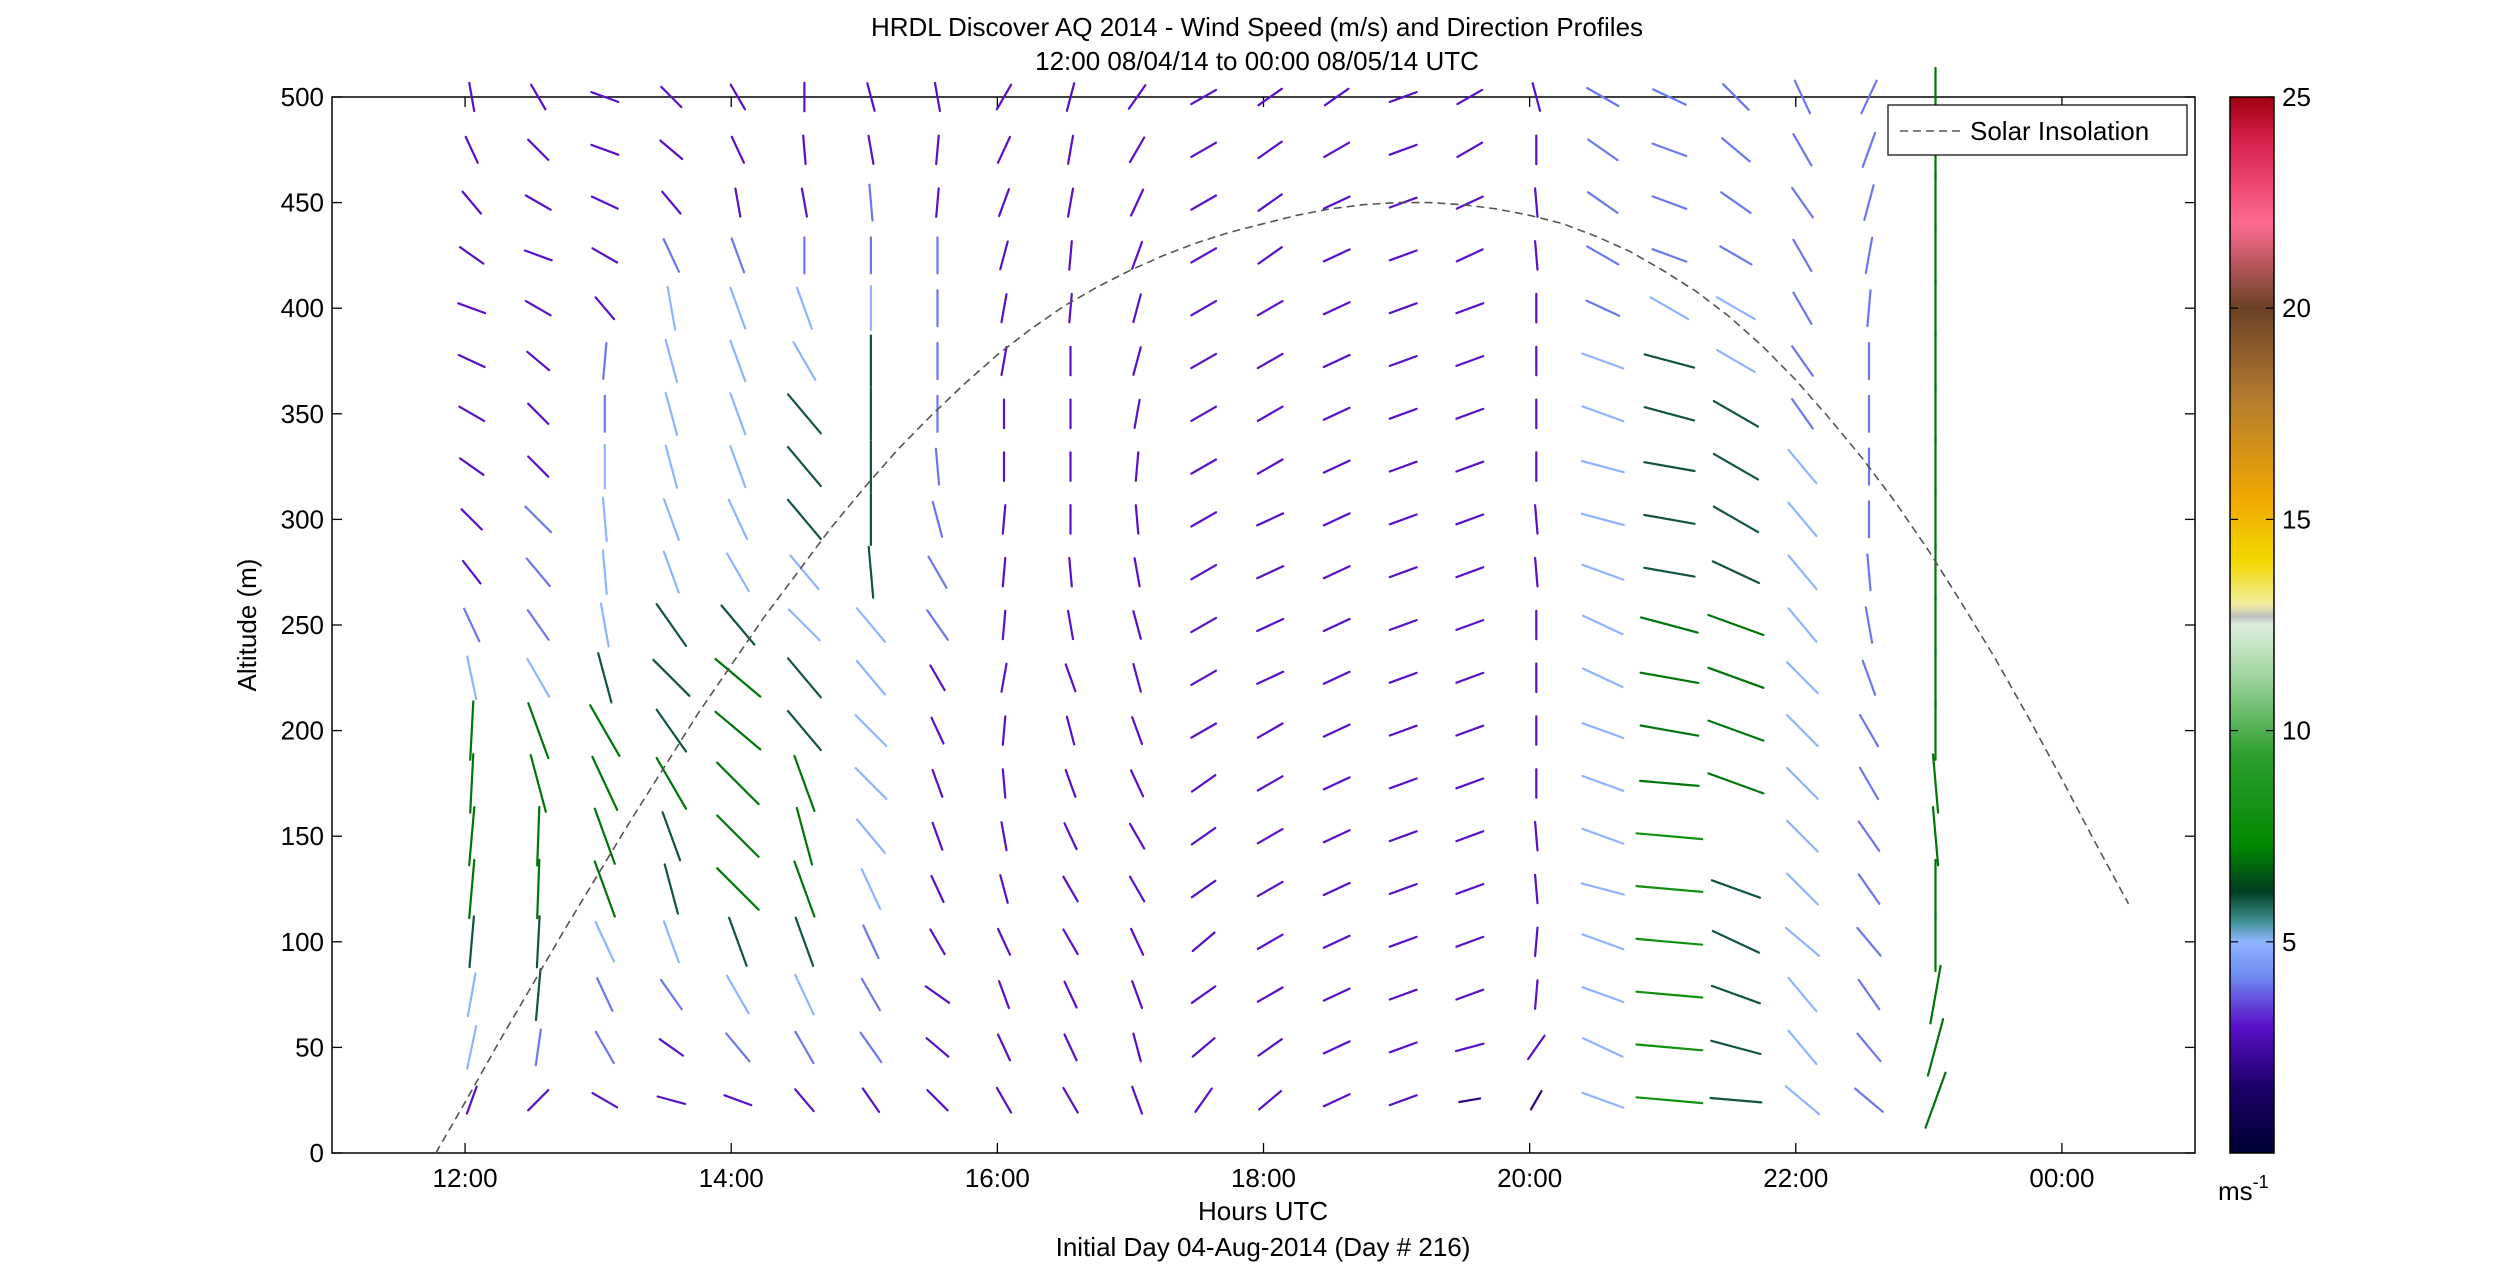 The height and width of the screenshot is (1282, 2515). Describe the element at coordinates (2261, 1182) in the screenshot. I see `colorbar-unit-exponent: -1` at that location.